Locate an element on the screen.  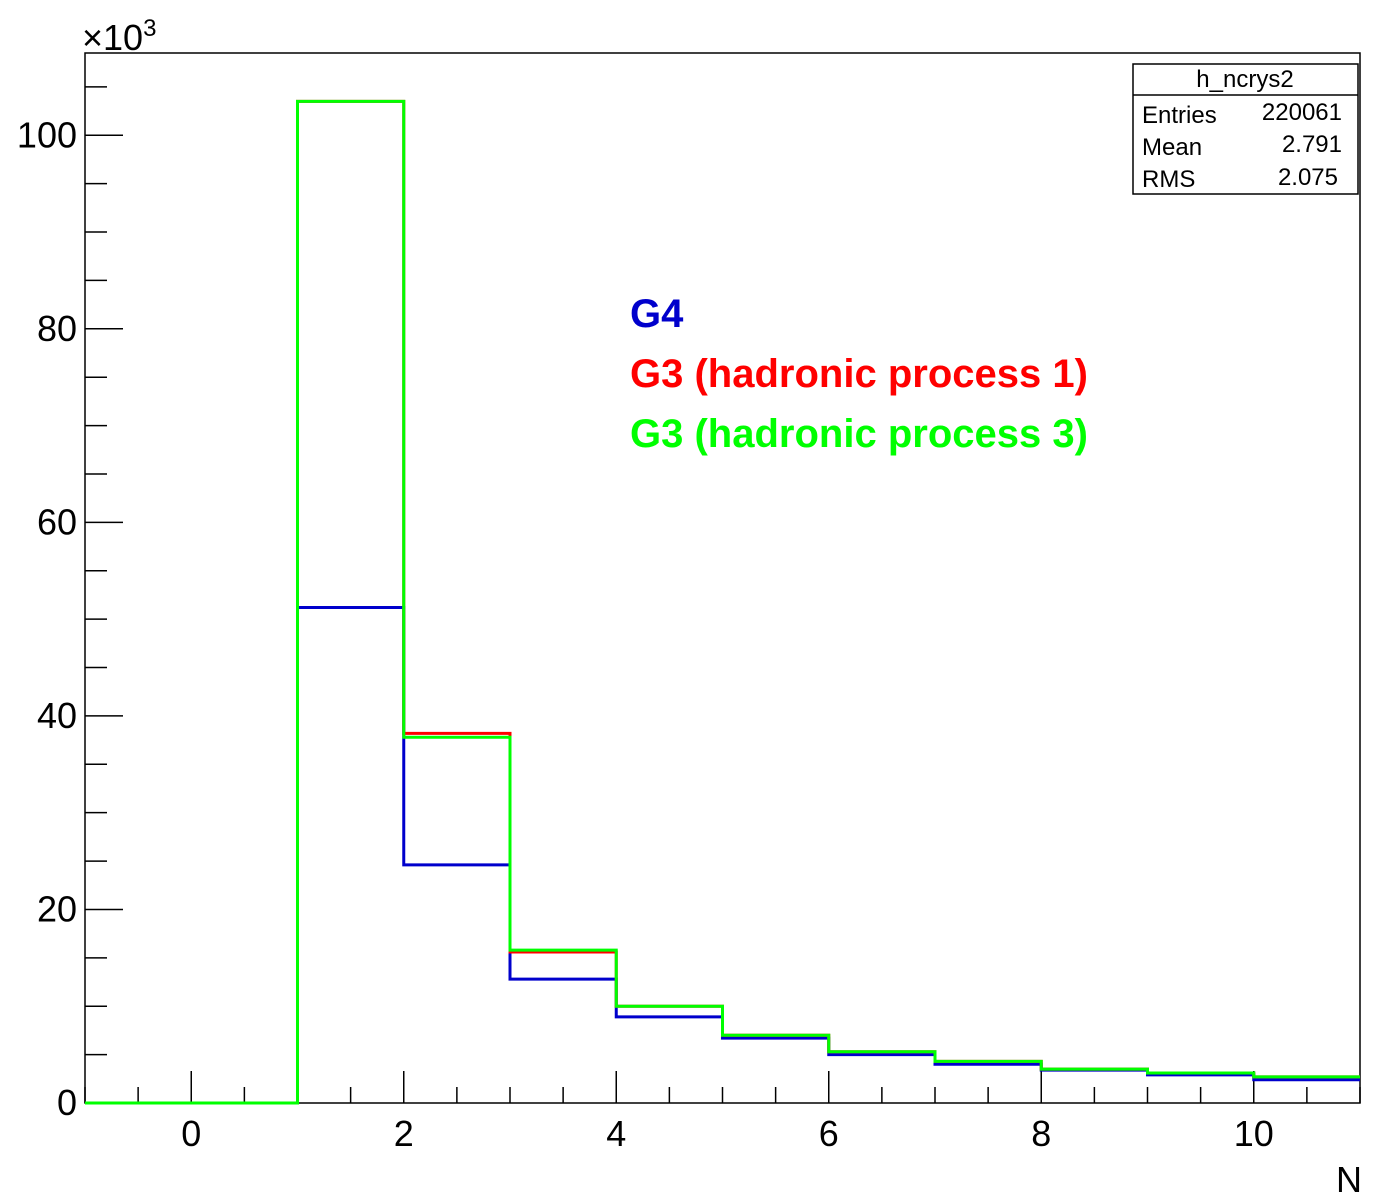
x-tick-label: 10 is located at coordinates (1254, 1133).